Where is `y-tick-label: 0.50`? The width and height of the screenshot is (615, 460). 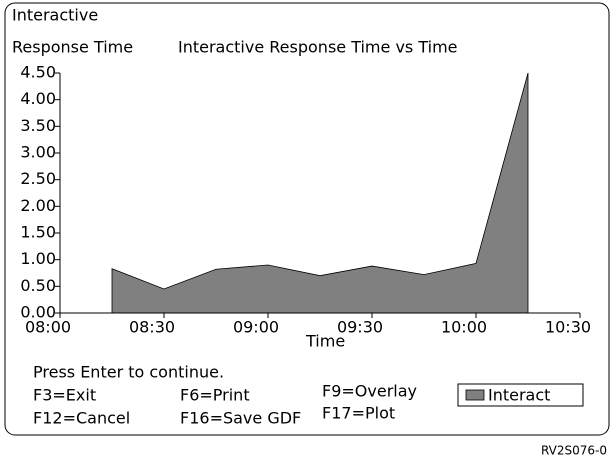 y-tick-label: 0.50 is located at coordinates (38, 285).